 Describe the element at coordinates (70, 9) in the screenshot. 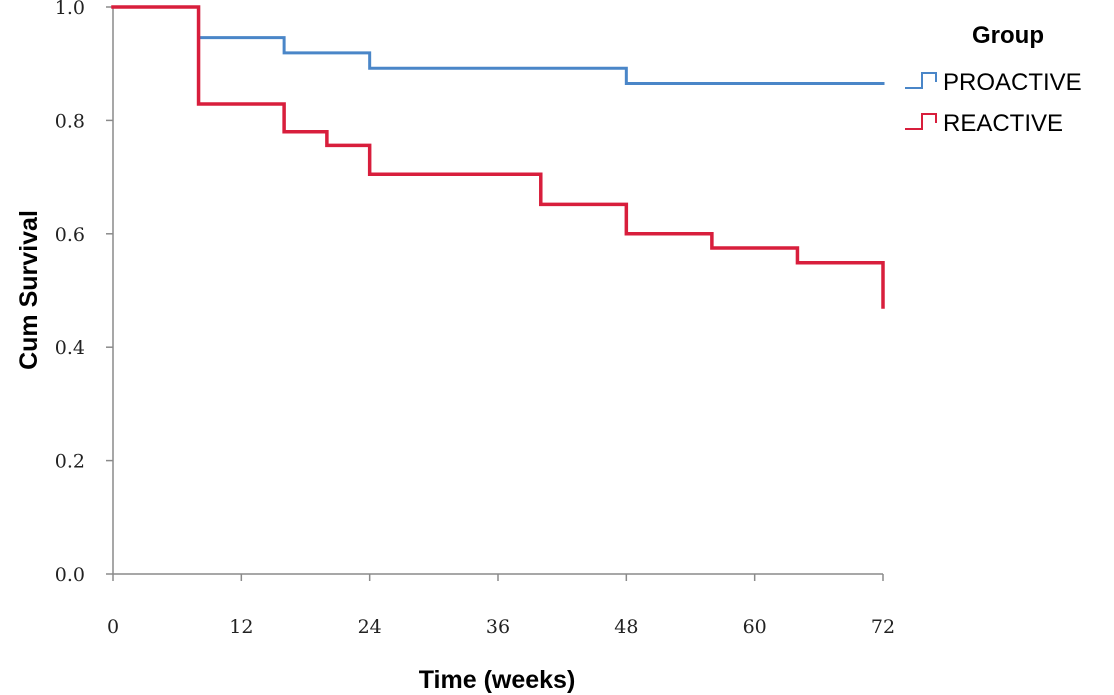

I see `y-tick-label: 1.0` at that location.